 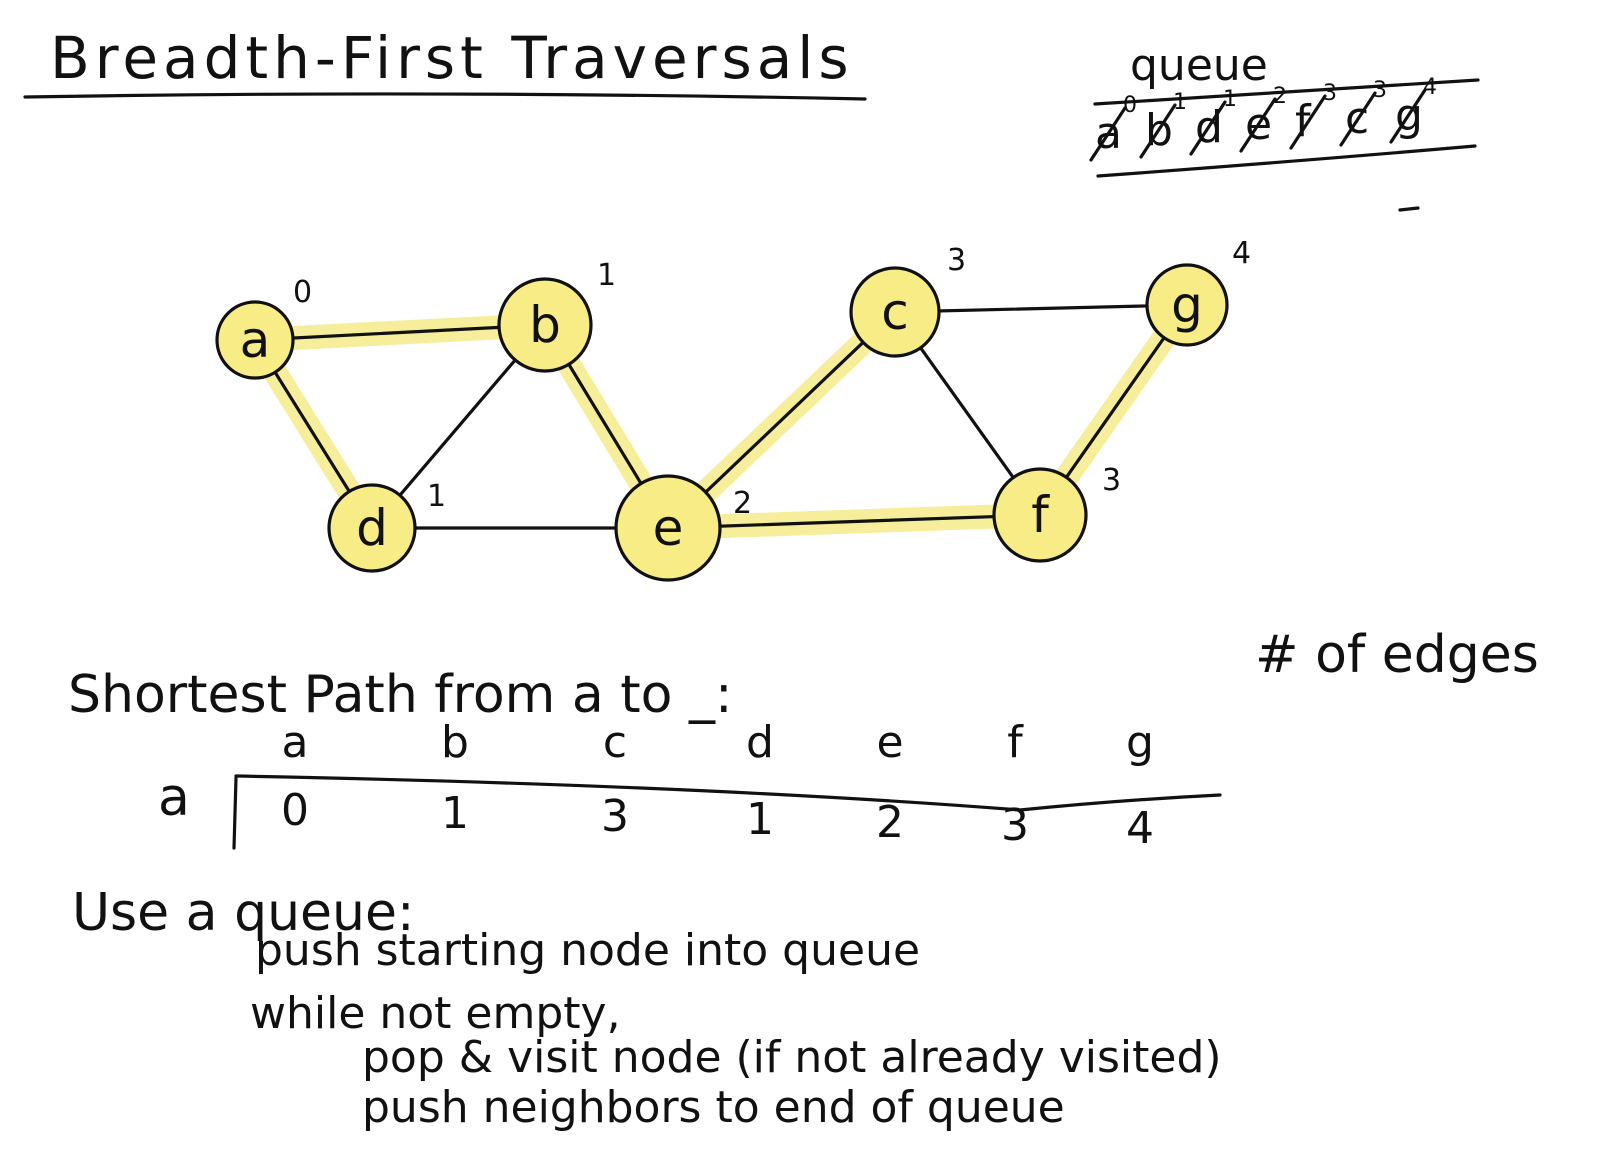 I want to click on queue-item-c: c3, so click(x=1363, y=112).